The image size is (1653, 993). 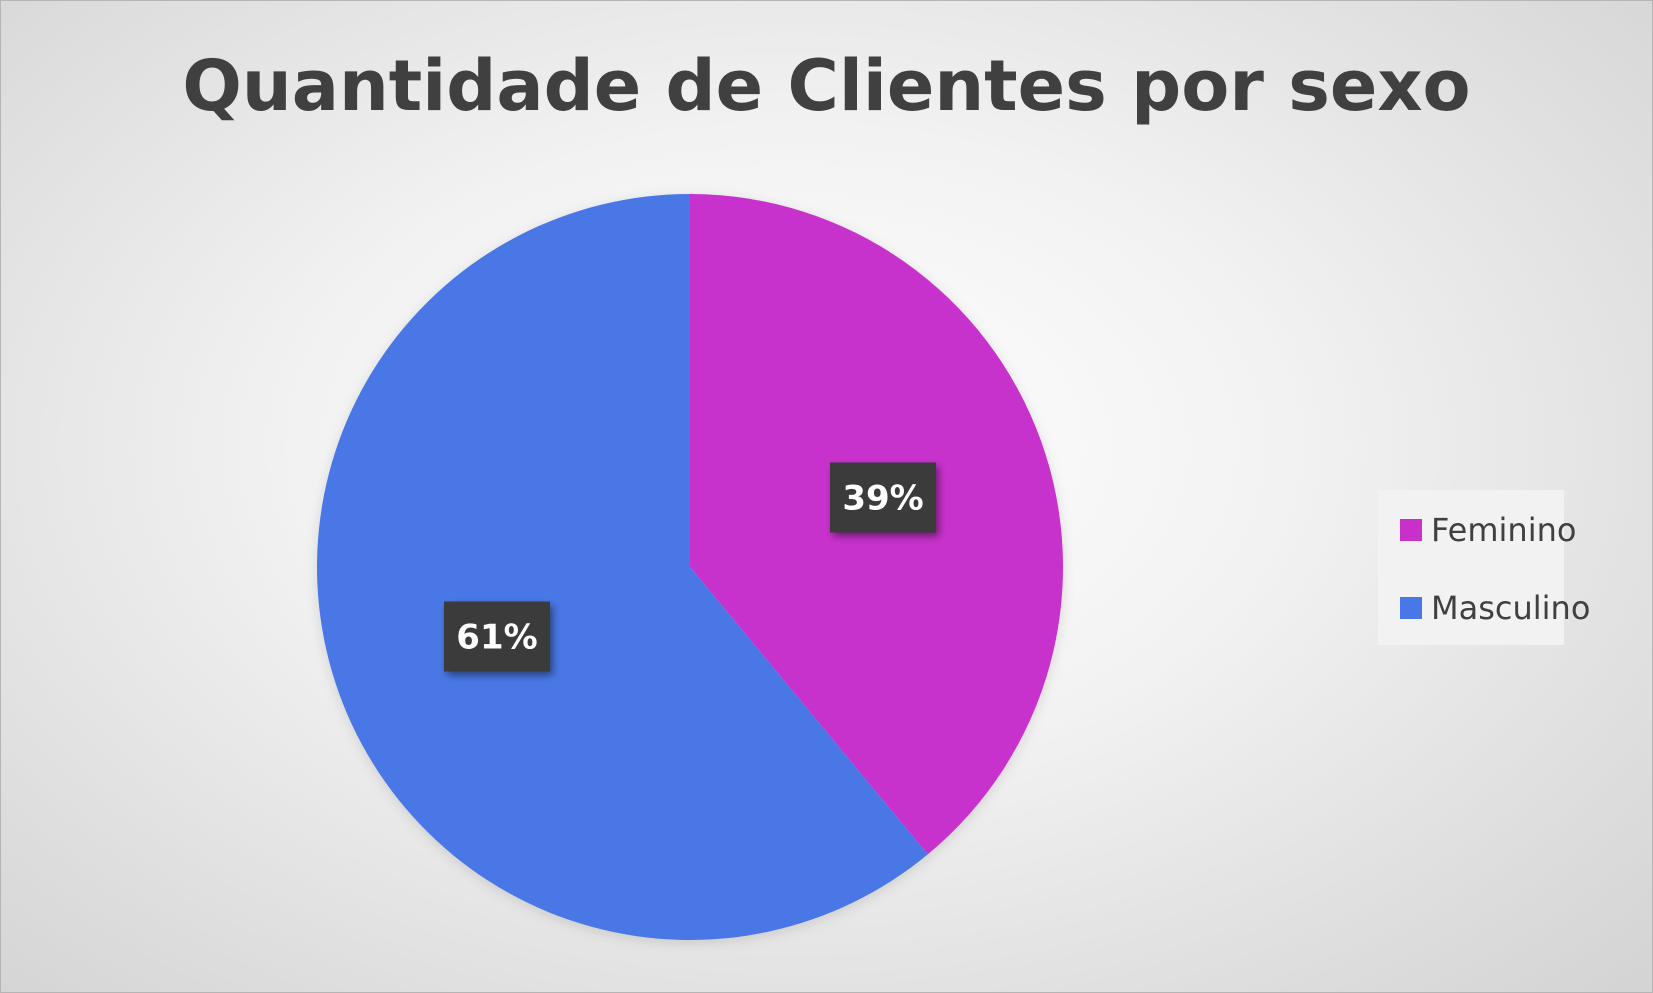 What do you see at coordinates (1484, 567) in the screenshot?
I see `legend: Feminino Masculino` at bounding box center [1484, 567].